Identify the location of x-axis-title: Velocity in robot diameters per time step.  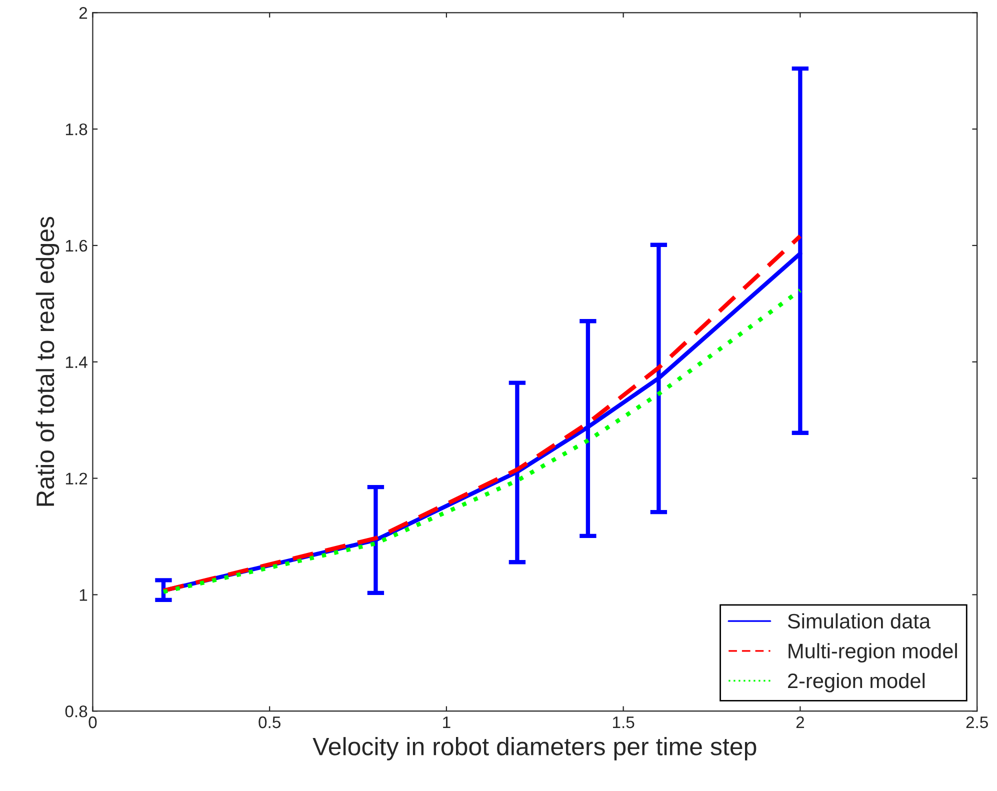
(534, 748).